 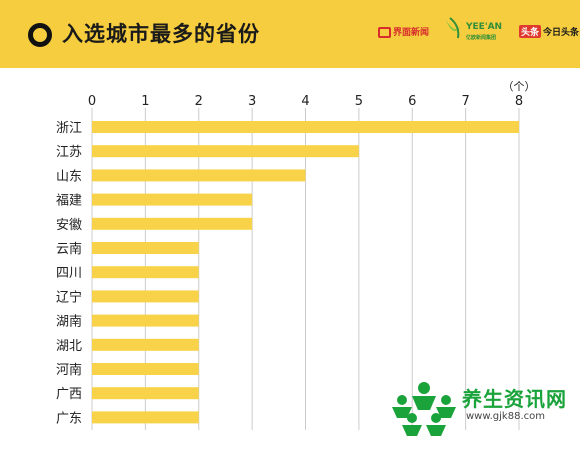 What do you see at coordinates (69, 297) in the screenshot?
I see `category-label-7: 辽宁` at bounding box center [69, 297].